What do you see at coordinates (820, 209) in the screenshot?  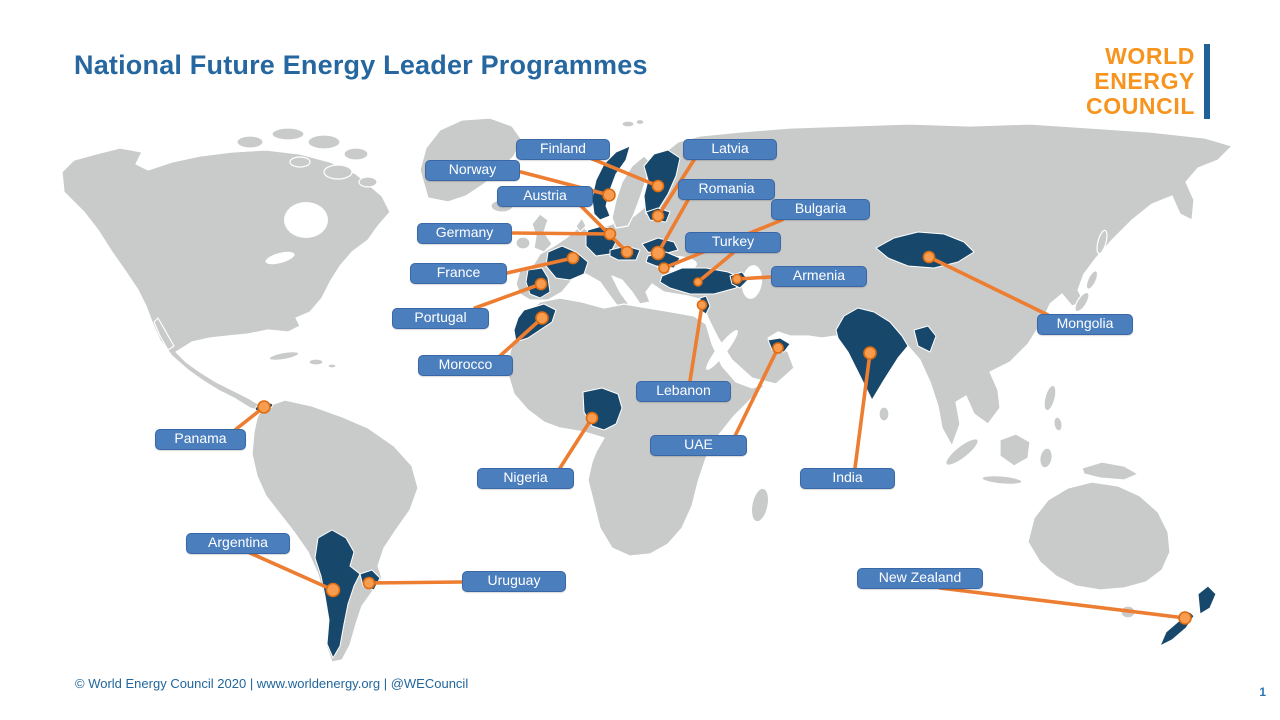 I see `country-label-bulgaria: Bulgaria` at bounding box center [820, 209].